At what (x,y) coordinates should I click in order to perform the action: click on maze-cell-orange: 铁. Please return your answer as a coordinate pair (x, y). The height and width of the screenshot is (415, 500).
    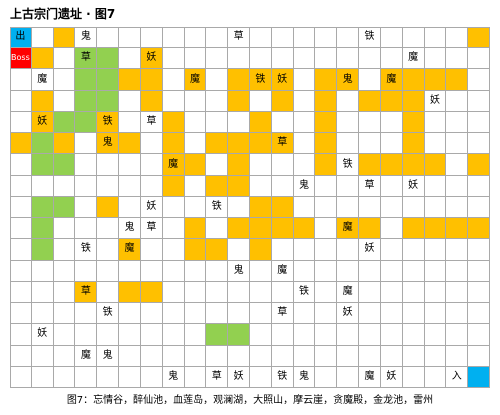
    Looking at the image, I should click on (261, 80).